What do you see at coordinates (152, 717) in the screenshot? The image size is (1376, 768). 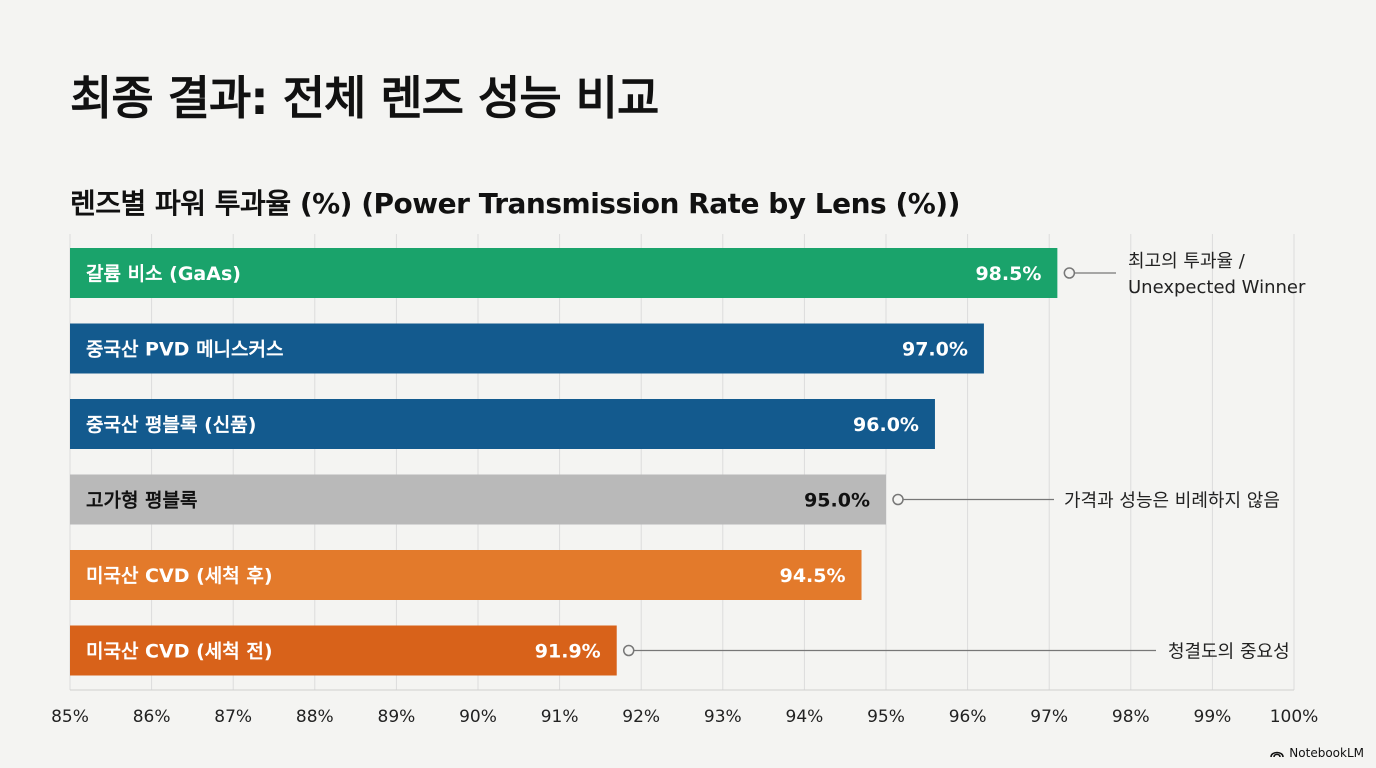 I see `x-tick-label: 86%` at bounding box center [152, 717].